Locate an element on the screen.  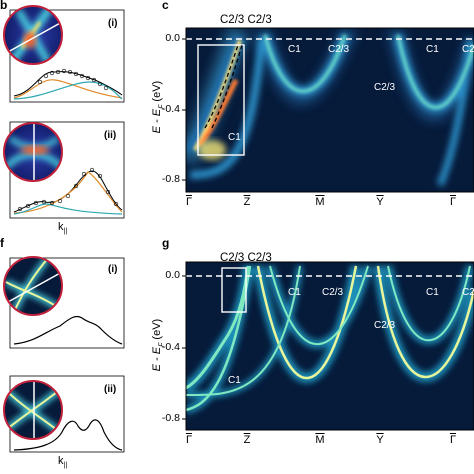
kaxis-sub: || is located at coordinates (65, 232).